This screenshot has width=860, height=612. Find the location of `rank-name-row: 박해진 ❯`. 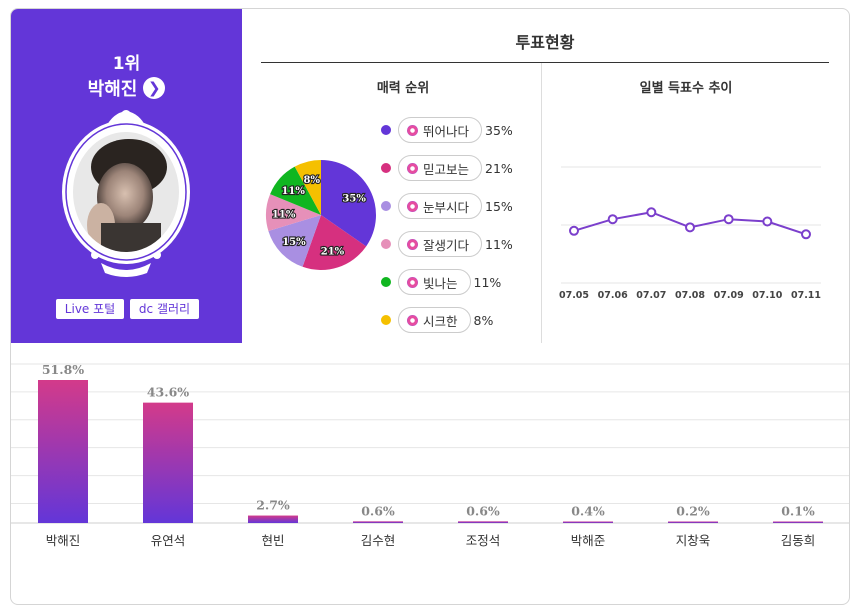

rank-name-row: 박해진 ❯ is located at coordinates (126, 88).